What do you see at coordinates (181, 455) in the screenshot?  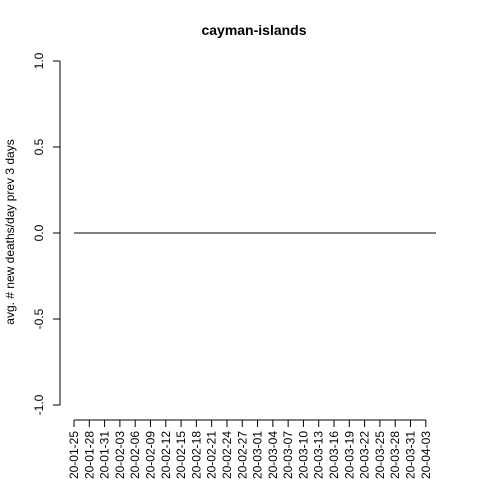 I see `x-tick-label: 20-02-15` at bounding box center [181, 455].